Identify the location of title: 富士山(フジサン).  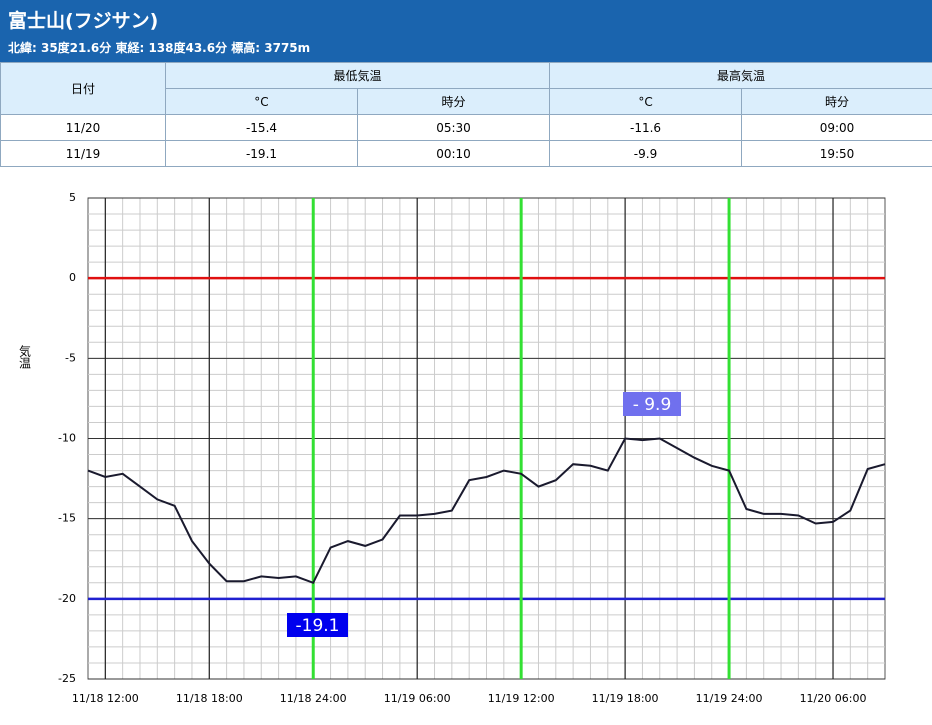
(83, 21).